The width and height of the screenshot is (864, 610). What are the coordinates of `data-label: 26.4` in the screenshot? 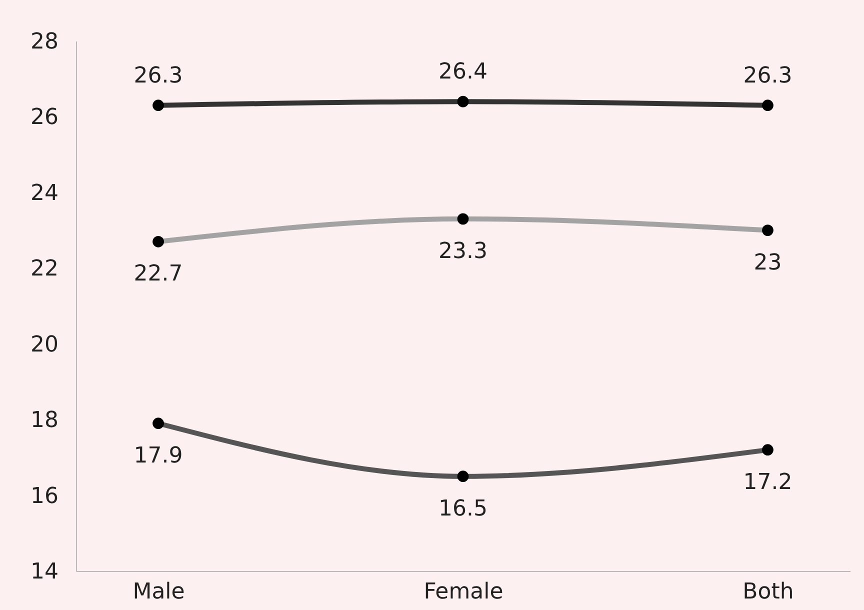 It's located at (463, 72).